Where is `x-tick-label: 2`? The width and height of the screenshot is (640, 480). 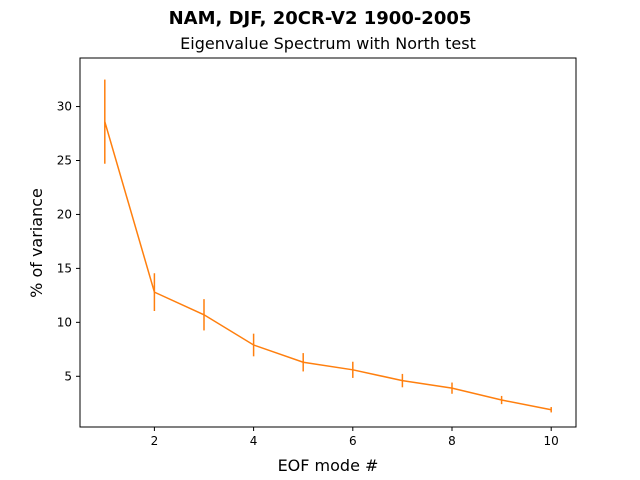
x-tick-label: 2 is located at coordinates (155, 441).